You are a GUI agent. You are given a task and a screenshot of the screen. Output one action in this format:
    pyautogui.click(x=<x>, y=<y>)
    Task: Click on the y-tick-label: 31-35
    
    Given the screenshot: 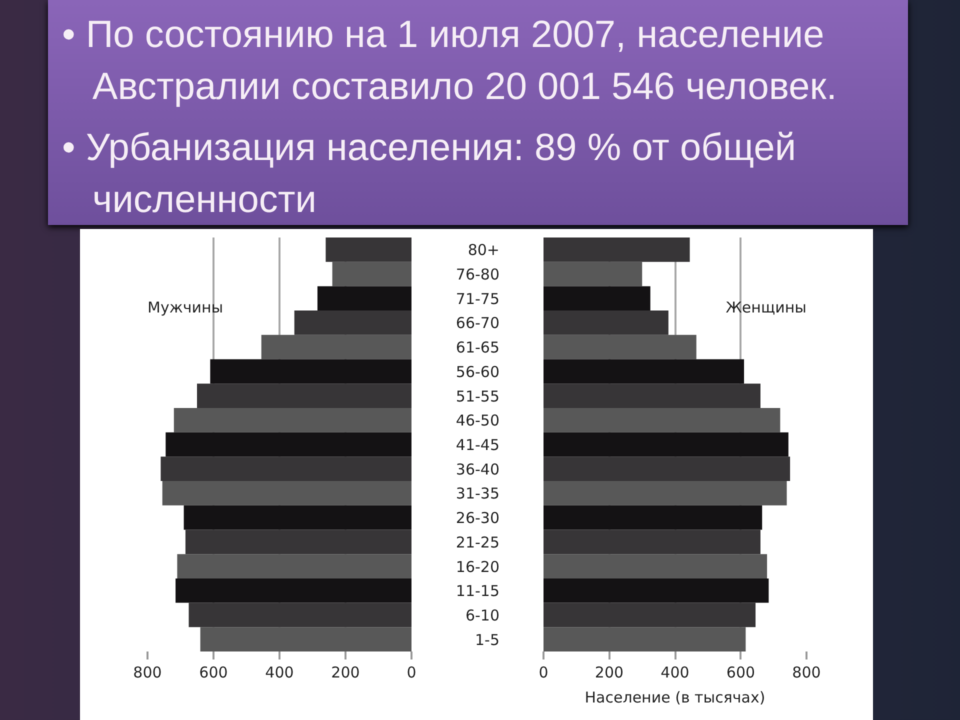 What is the action you would take?
    pyautogui.click(x=478, y=493)
    